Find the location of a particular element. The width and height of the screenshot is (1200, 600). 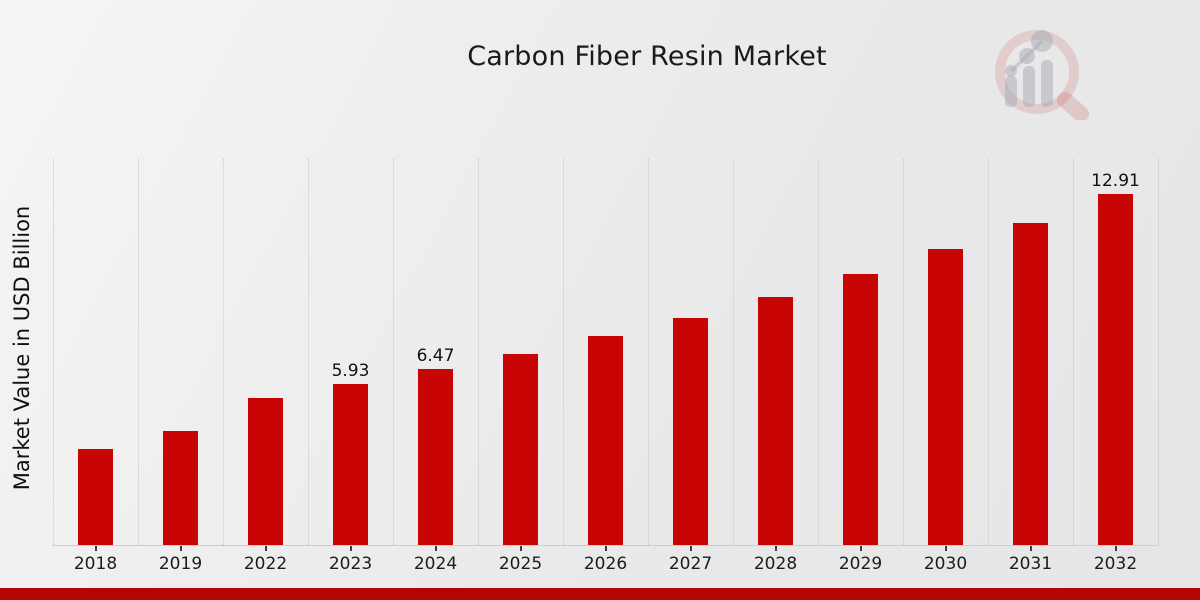

bar-value-label-2024: 6.47 is located at coordinates (435, 356).